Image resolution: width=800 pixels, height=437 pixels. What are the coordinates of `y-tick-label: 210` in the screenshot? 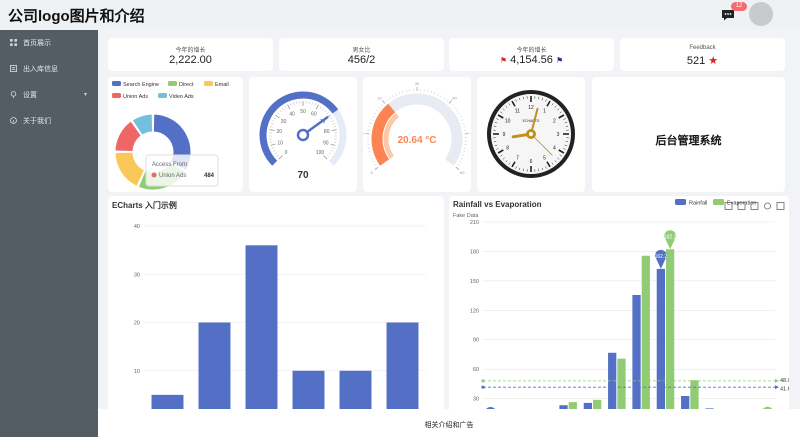 It's located at (474, 223).